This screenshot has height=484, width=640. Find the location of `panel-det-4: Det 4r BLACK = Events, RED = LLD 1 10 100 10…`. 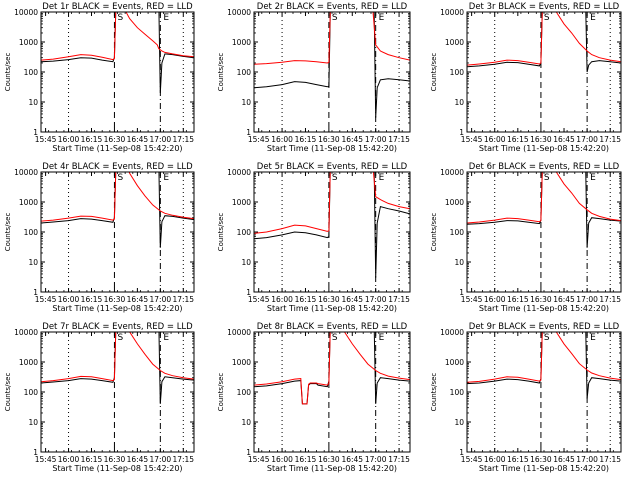

panel-det-4: Det 4r BLACK = Events, RED = LLD 1 10 100 10… is located at coordinates (99, 237).